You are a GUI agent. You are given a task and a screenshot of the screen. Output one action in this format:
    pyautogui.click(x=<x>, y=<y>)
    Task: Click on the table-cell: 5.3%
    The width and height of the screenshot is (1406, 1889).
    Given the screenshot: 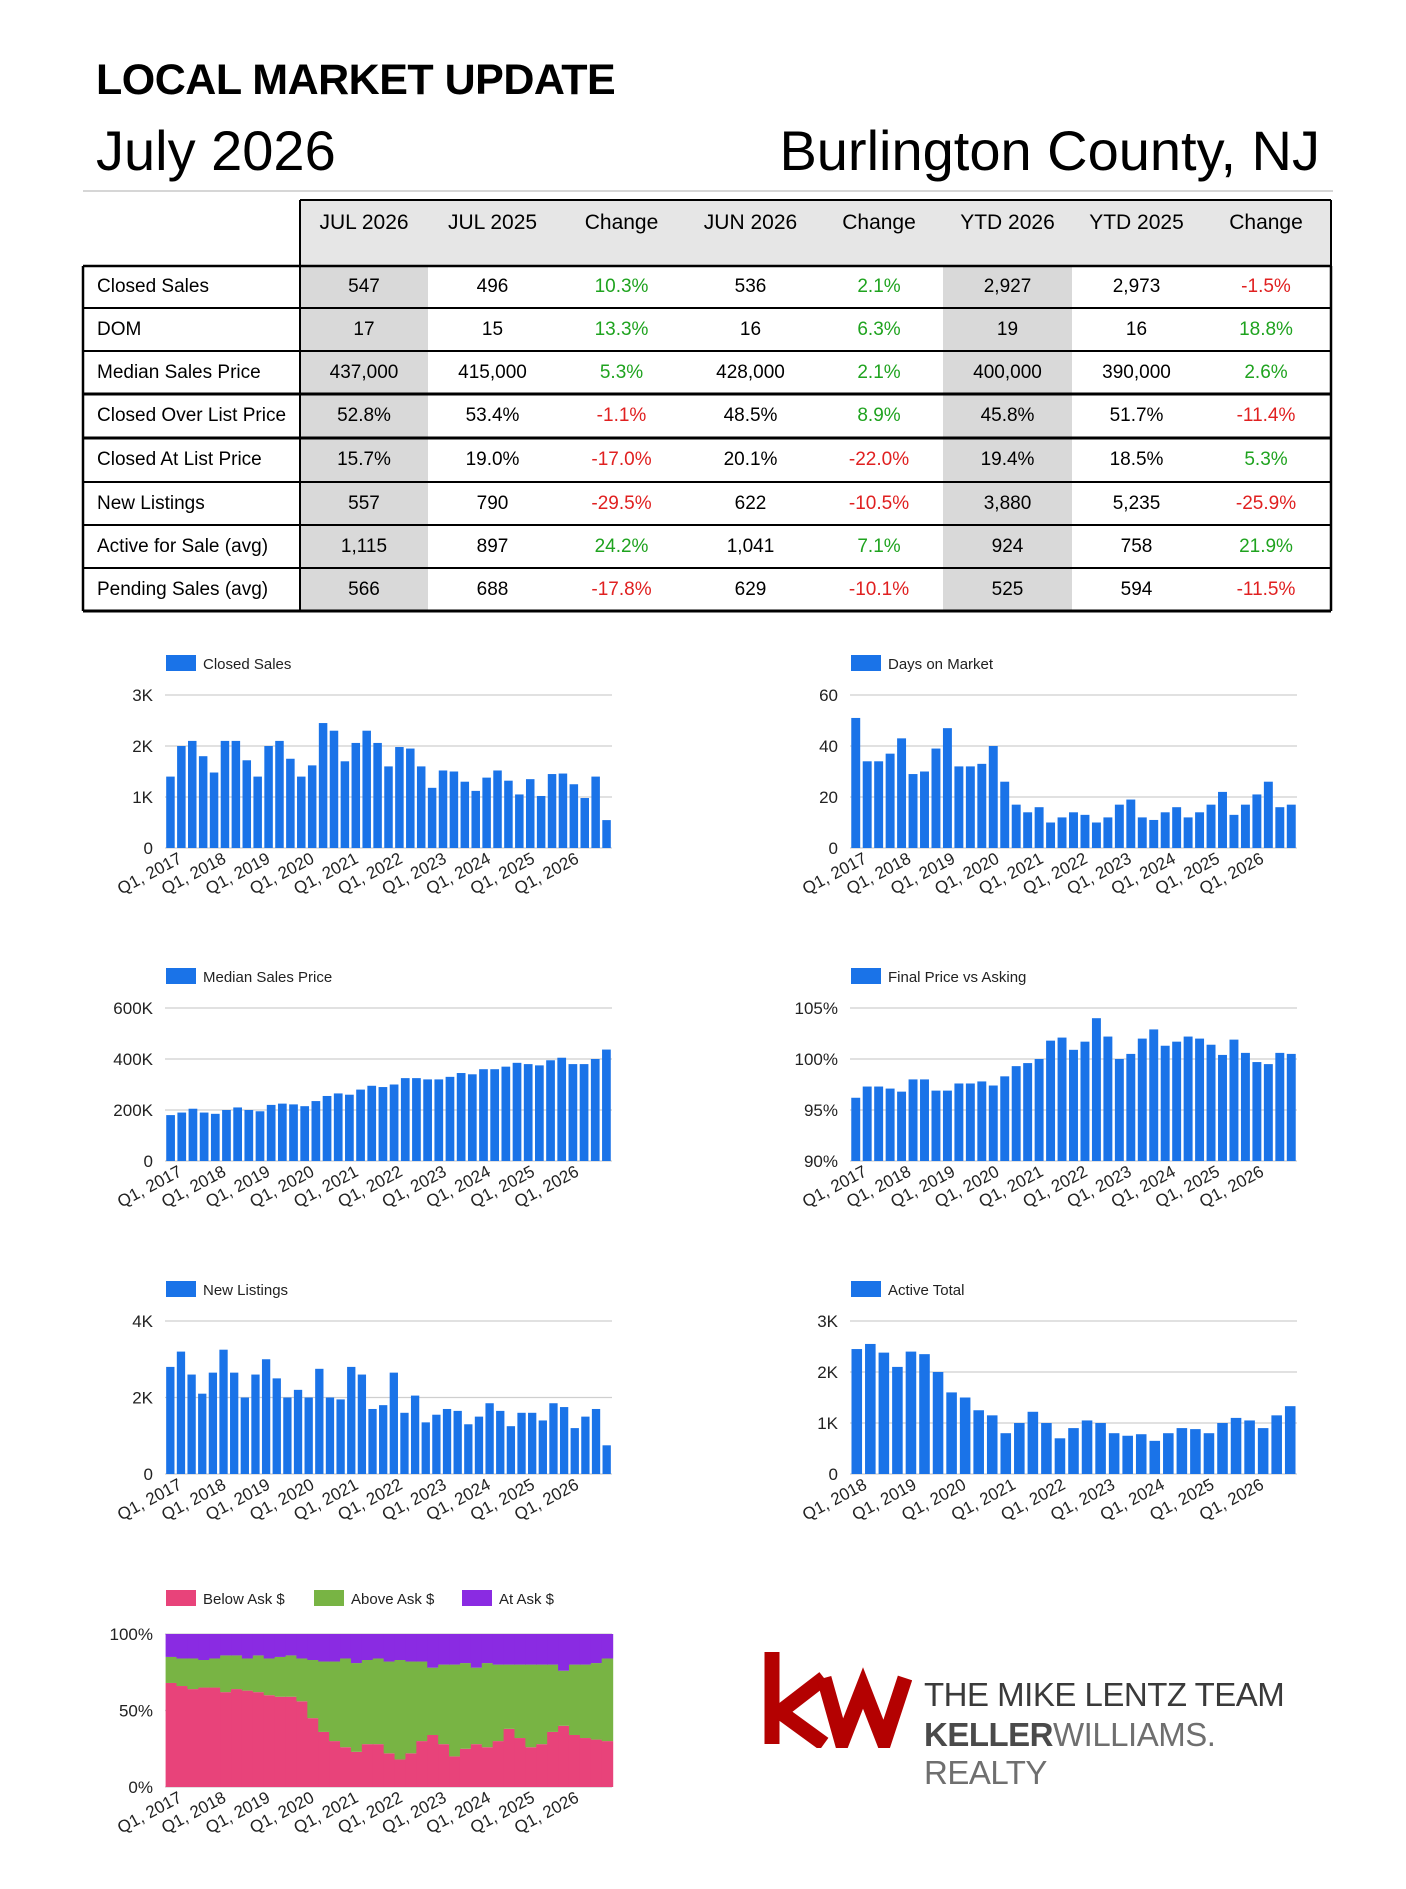 What is the action you would take?
    pyautogui.click(x=621, y=372)
    